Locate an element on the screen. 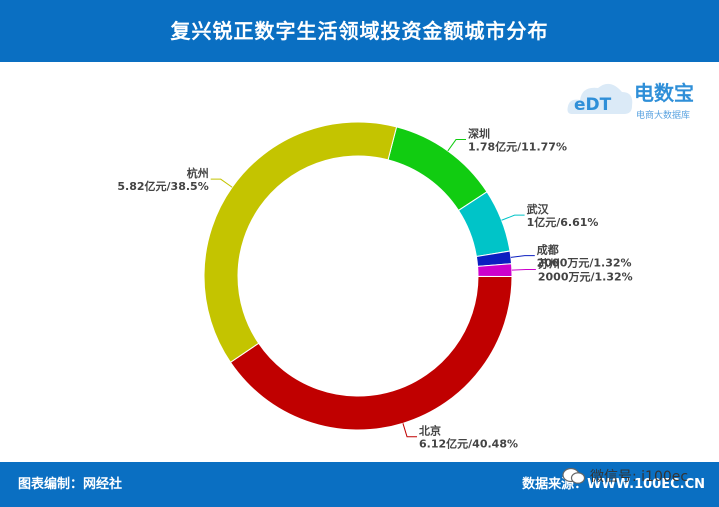 The image size is (719, 507). slice-label-value-3: 2000万元/1.32% is located at coordinates (584, 263).